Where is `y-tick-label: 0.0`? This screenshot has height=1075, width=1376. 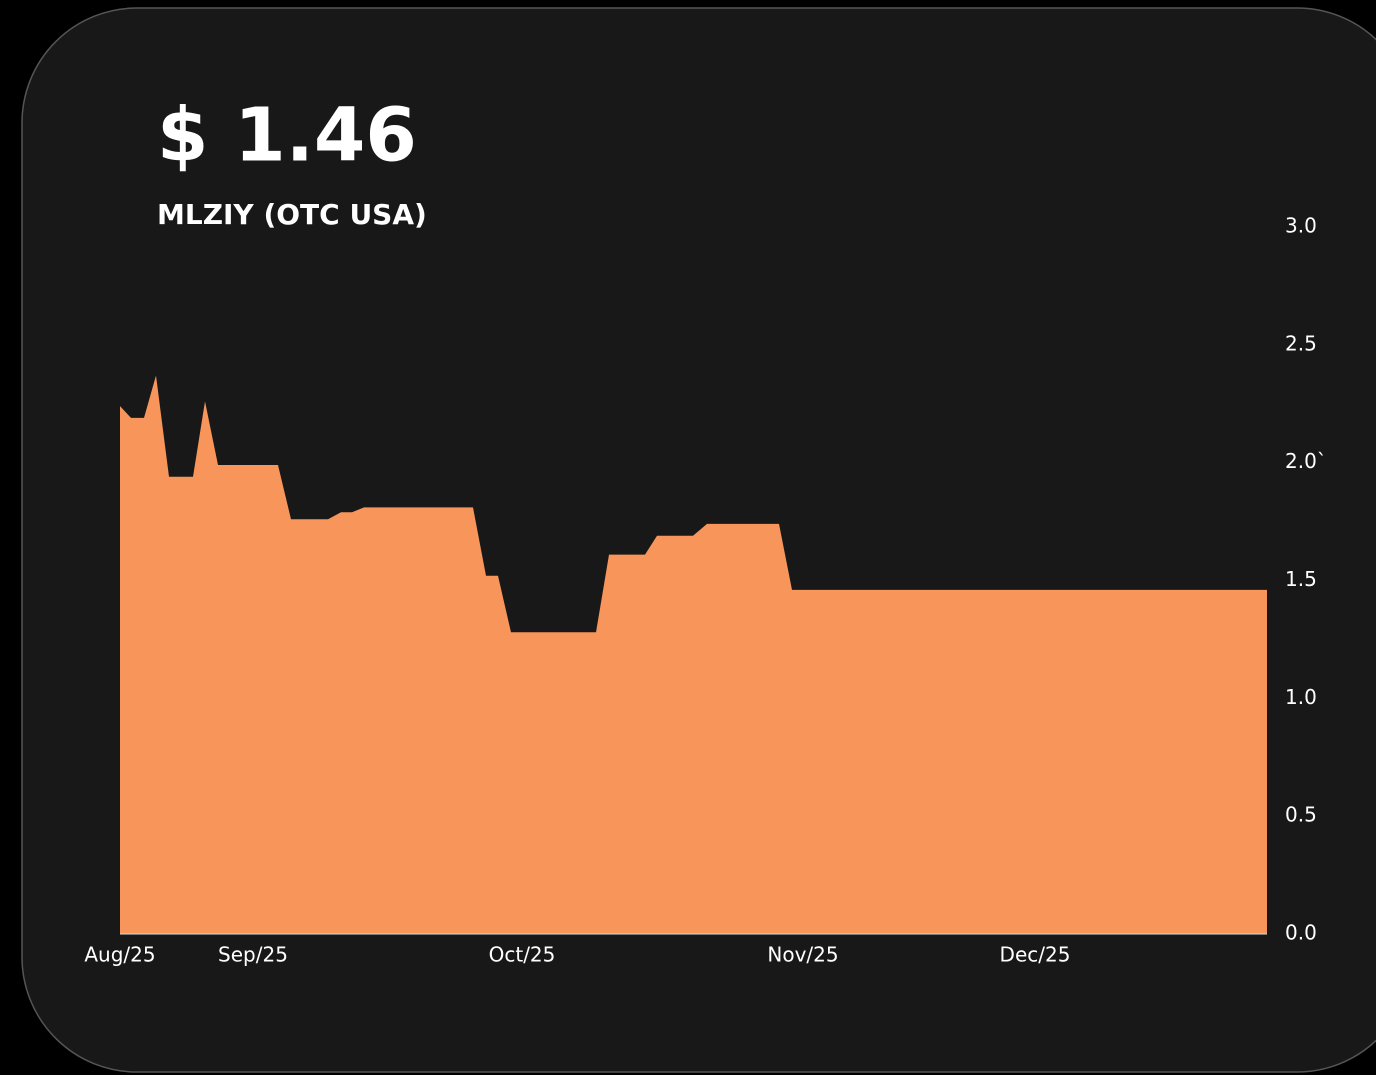
y-tick-label: 0.0 is located at coordinates (1301, 933).